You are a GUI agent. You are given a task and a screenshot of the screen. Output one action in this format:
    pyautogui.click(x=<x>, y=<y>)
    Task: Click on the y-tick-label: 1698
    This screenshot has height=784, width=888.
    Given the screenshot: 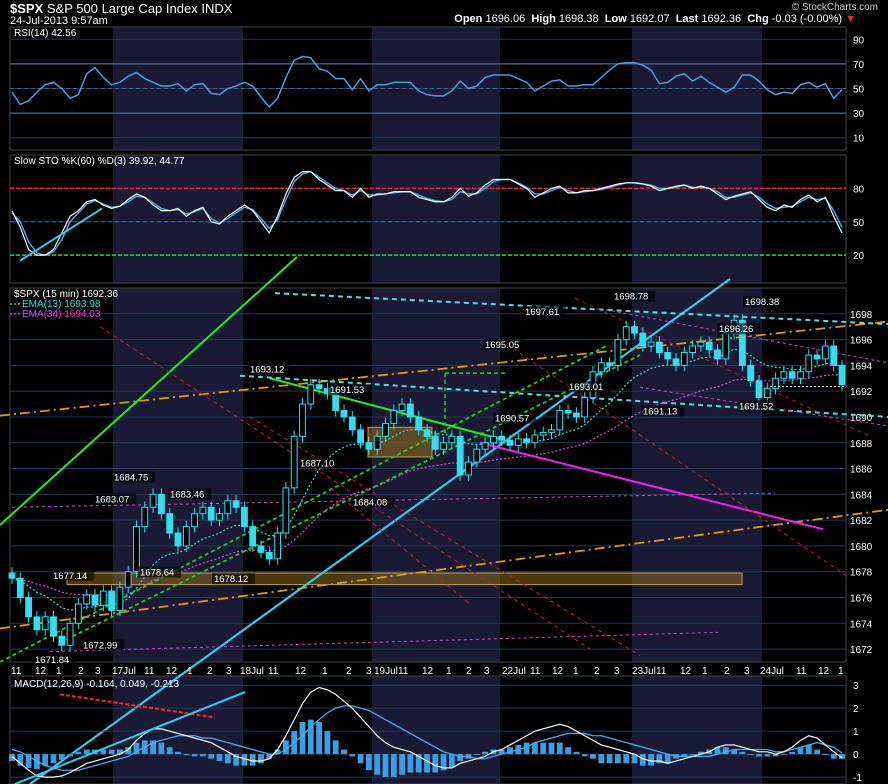 What is the action you would take?
    pyautogui.click(x=861, y=315)
    